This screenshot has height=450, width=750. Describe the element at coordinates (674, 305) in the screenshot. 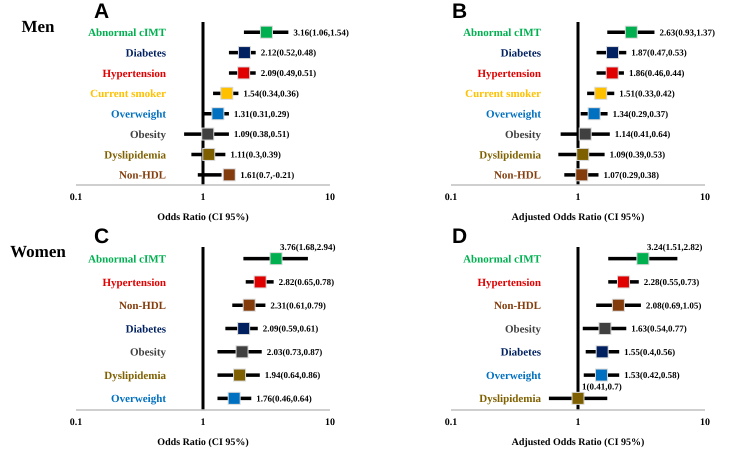

I see `data-label: 2.08(0.69,1.05)` at that location.